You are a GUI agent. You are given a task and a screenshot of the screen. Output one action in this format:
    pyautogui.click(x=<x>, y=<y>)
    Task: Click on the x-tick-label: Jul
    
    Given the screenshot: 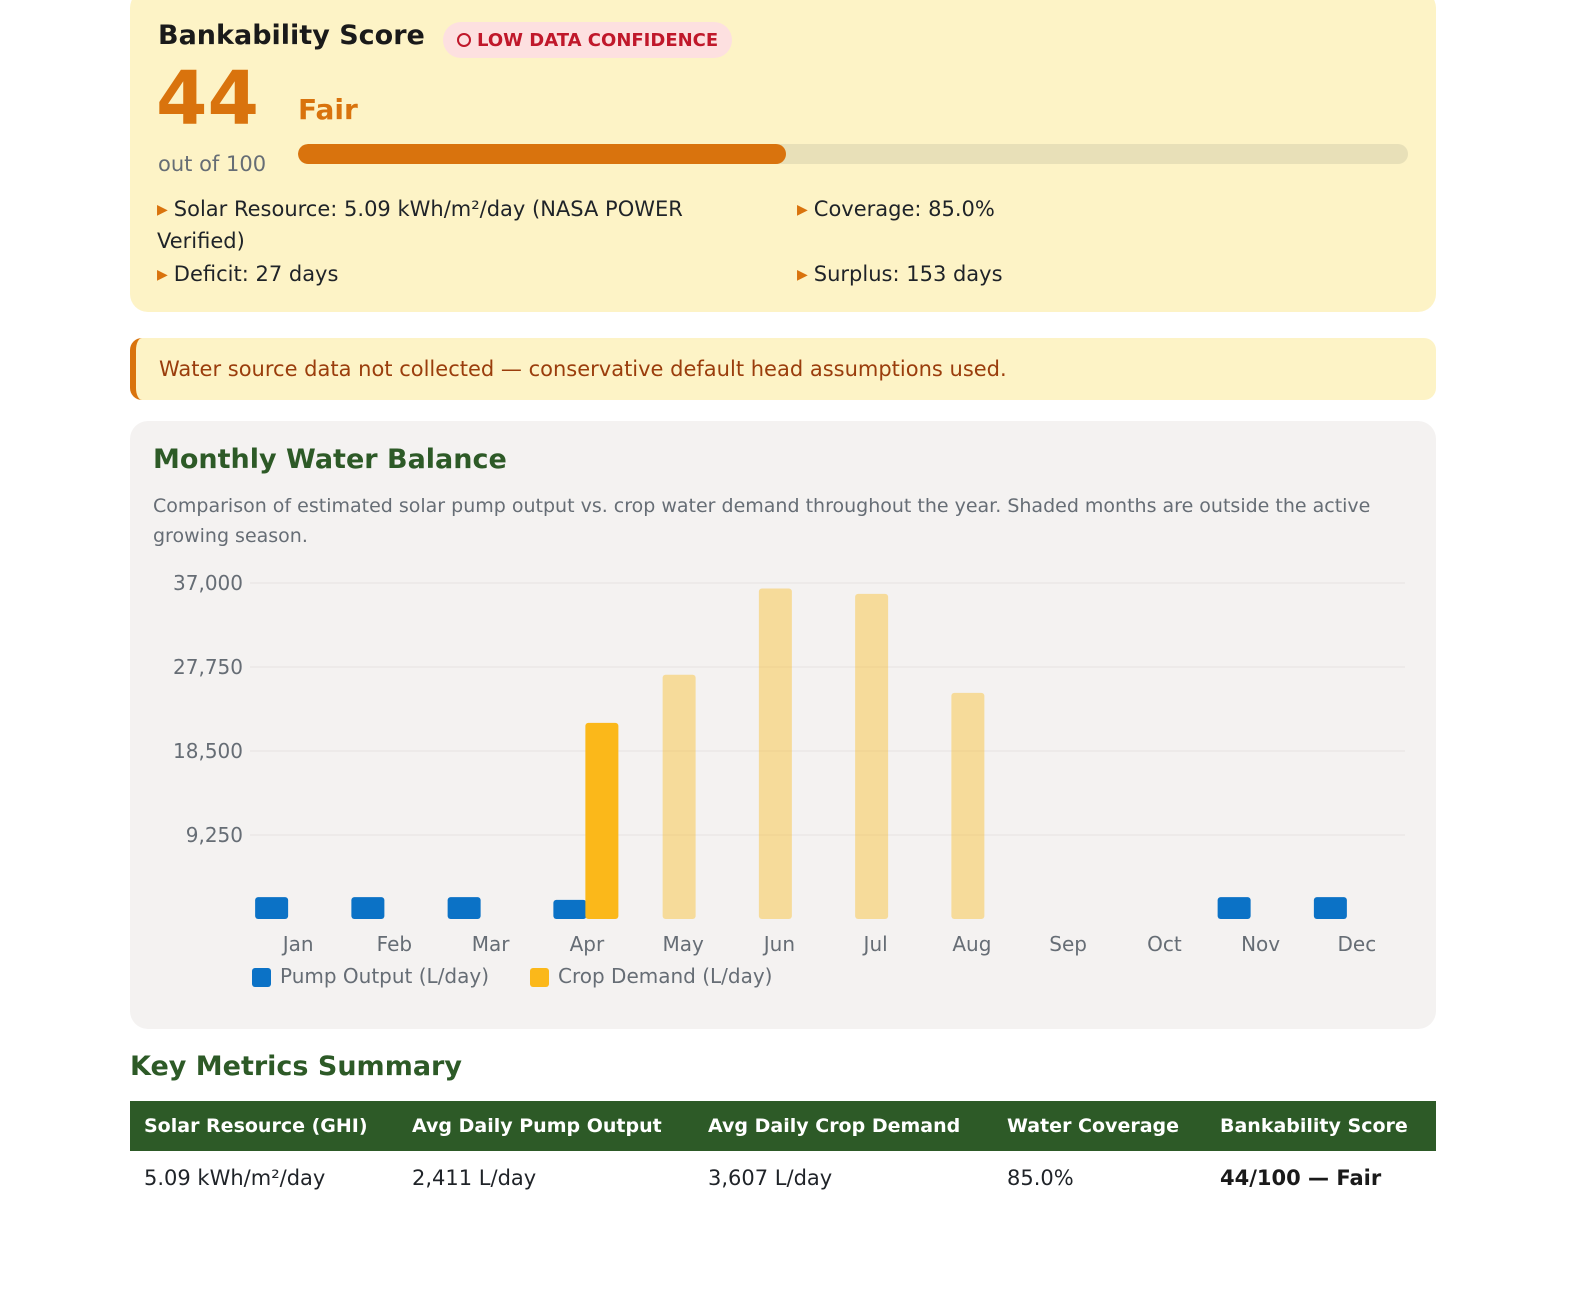 What is the action you would take?
    pyautogui.click(x=875, y=944)
    